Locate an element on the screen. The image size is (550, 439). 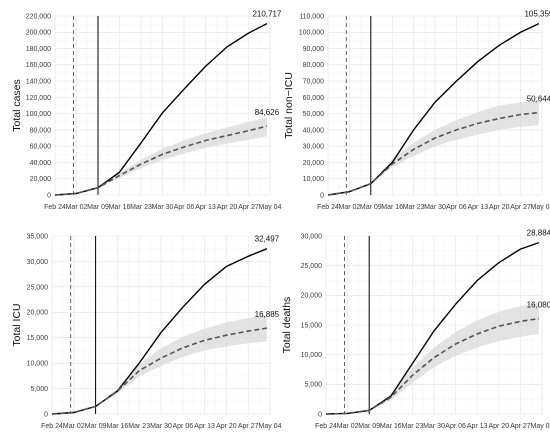
y-axis-title: Total non−ICU is located at coordinates (289, 105).